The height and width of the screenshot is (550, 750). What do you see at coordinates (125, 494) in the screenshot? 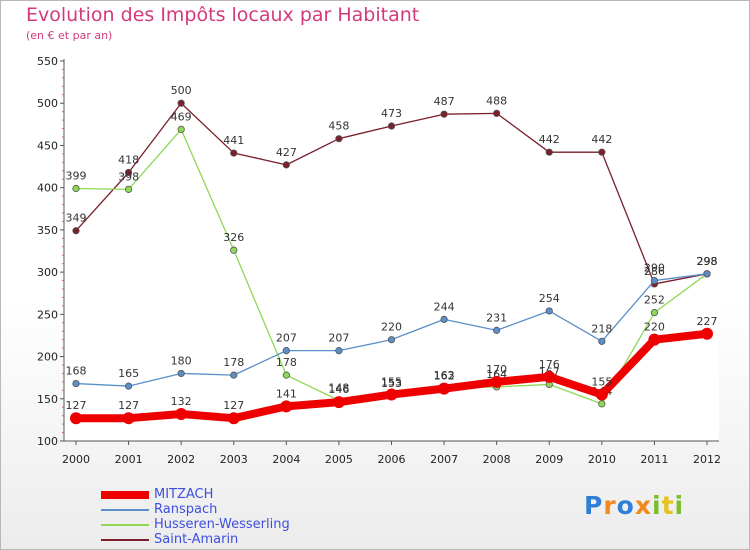
I see `legend-swatch-mitzach` at bounding box center [125, 494].